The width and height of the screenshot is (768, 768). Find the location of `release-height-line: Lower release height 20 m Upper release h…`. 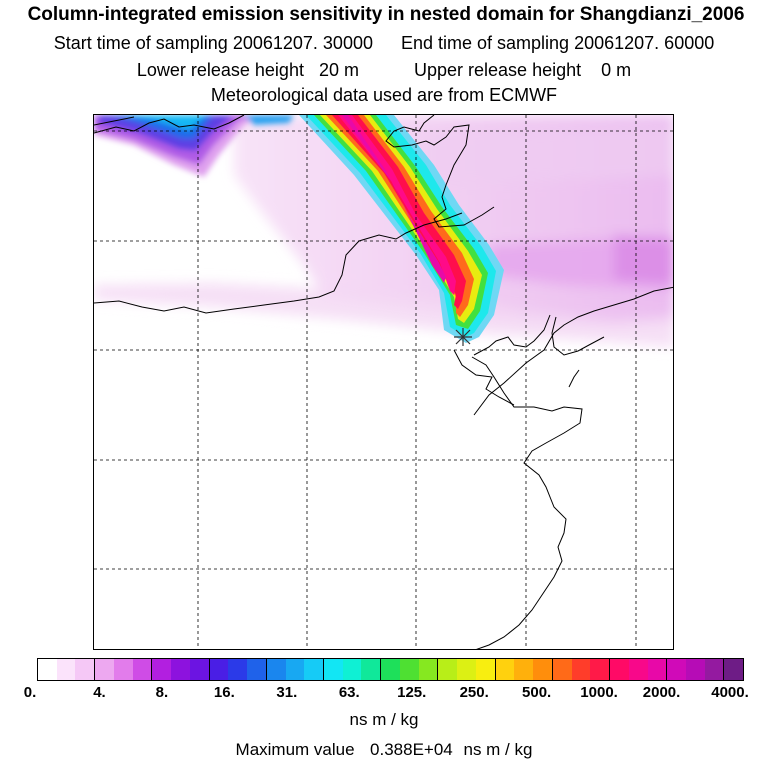

release-height-line: Lower release height 20 m Upper release h… is located at coordinates (384, 70).